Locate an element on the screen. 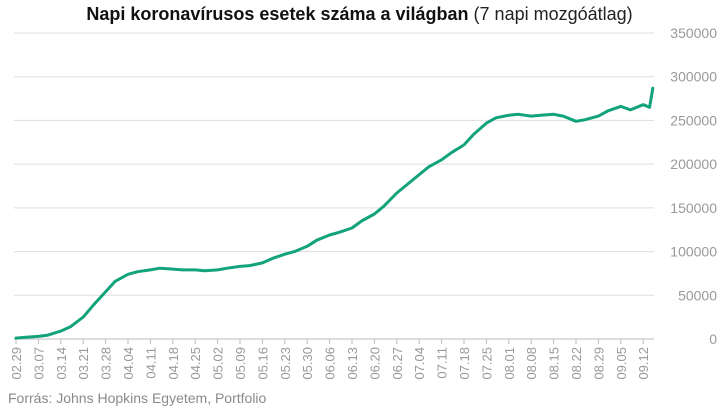  x-tick-label: 03.21 is located at coordinates (83, 363).